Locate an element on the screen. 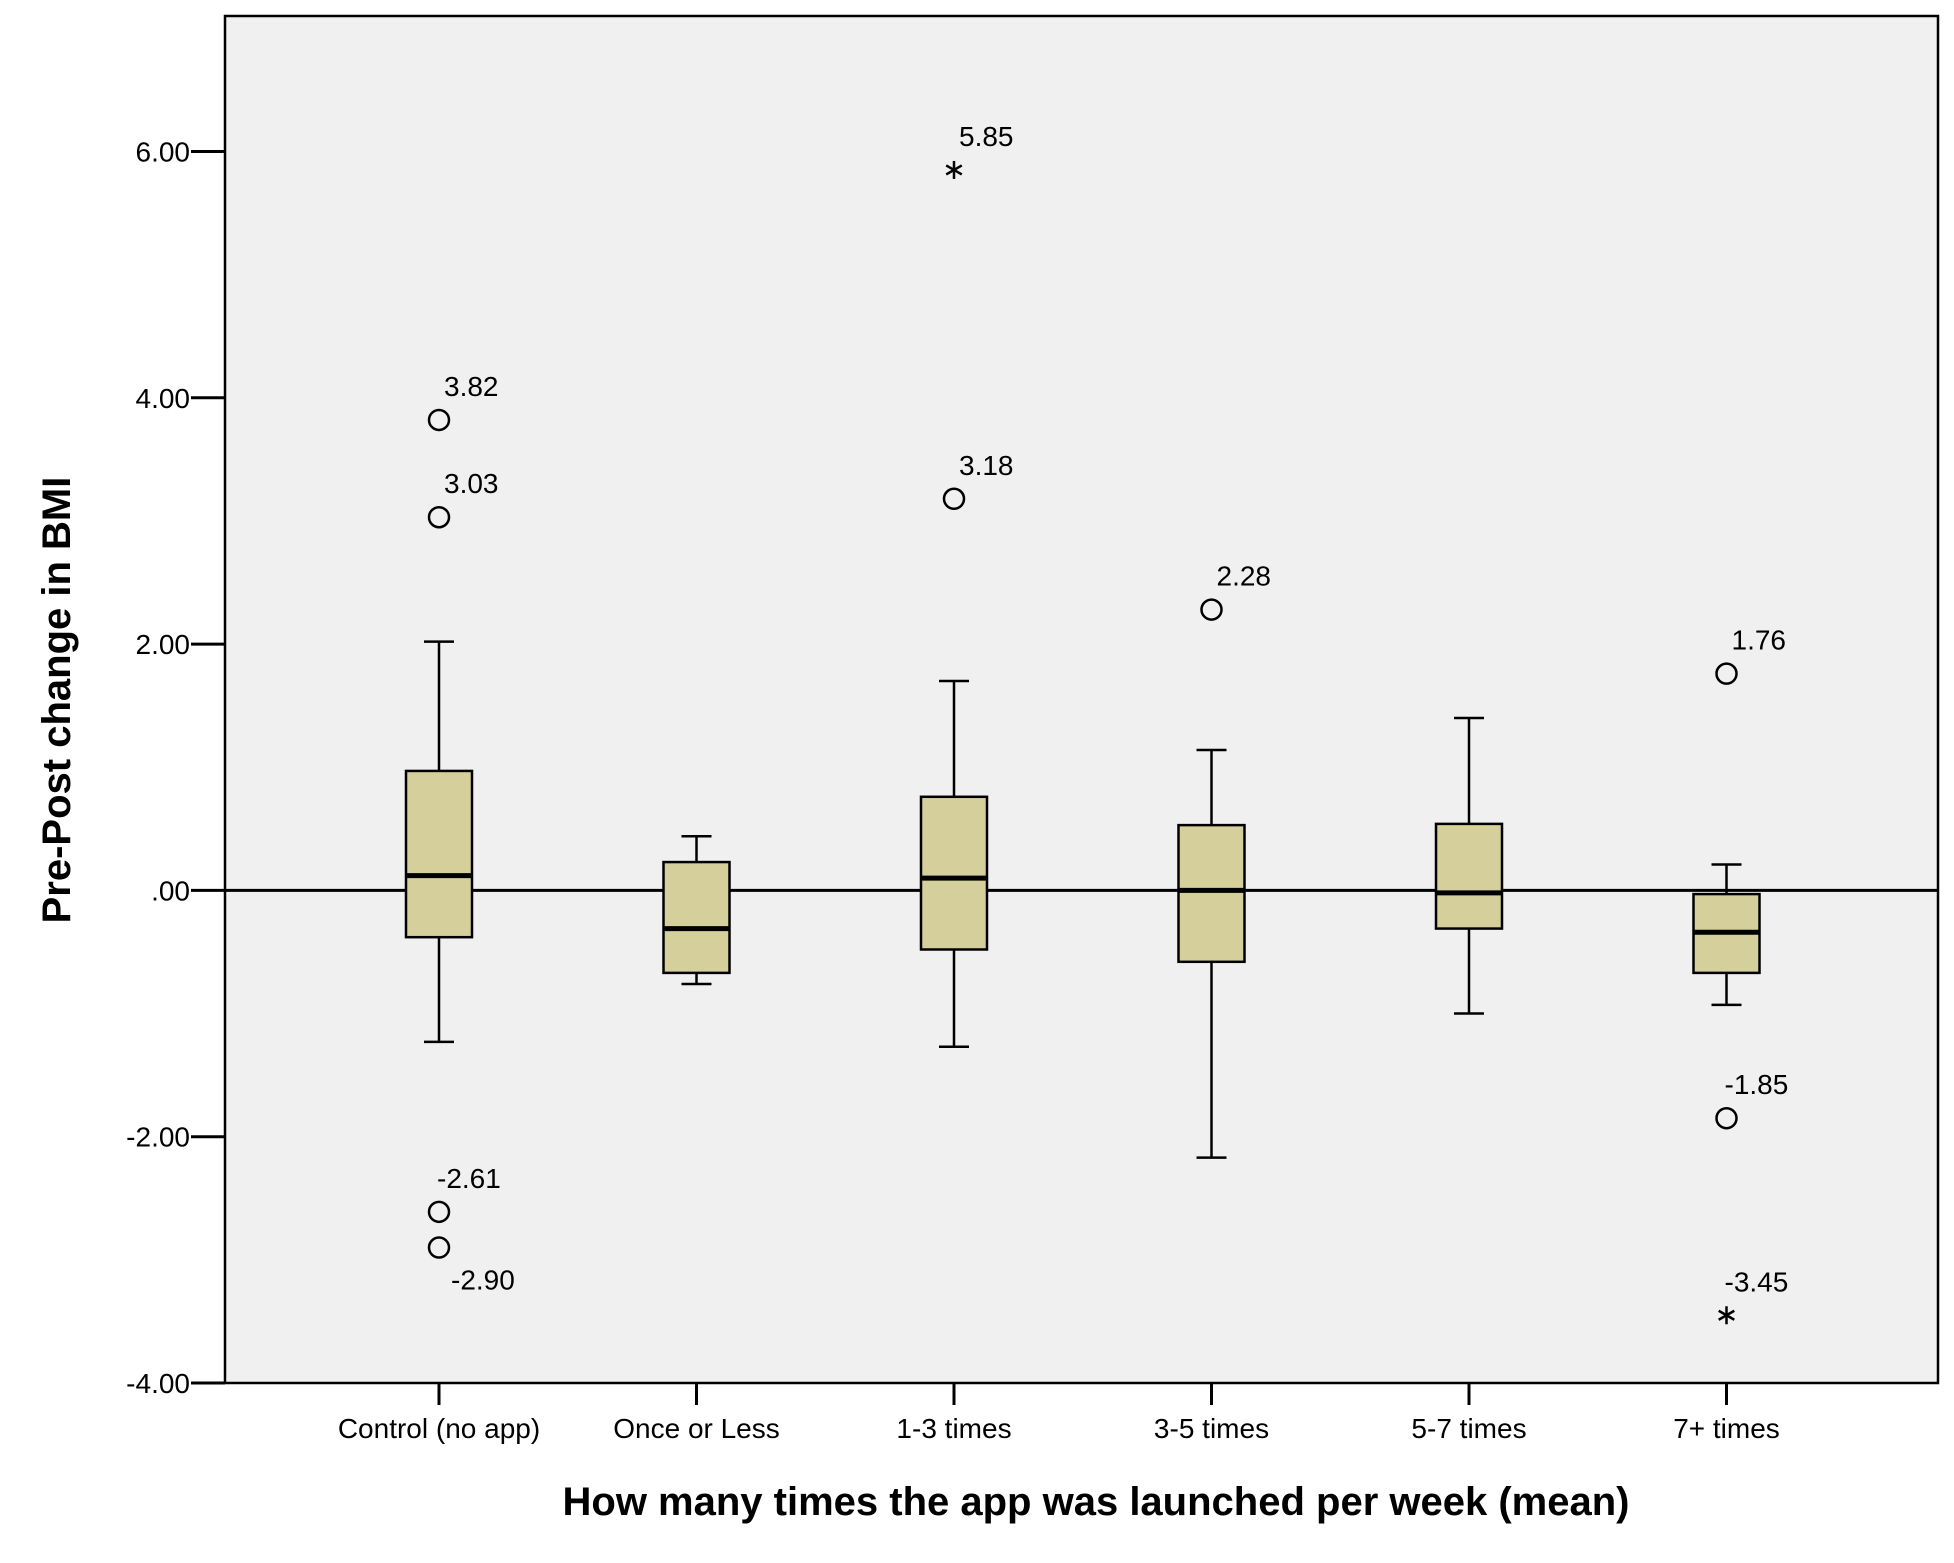 This screenshot has height=1563, width=1954. y-tick-label: .00 is located at coordinates (170, 890).